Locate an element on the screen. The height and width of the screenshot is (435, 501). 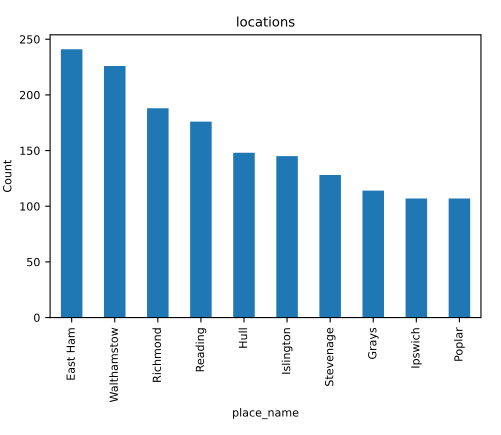
y-tick-label: 150 is located at coordinates (30, 150).